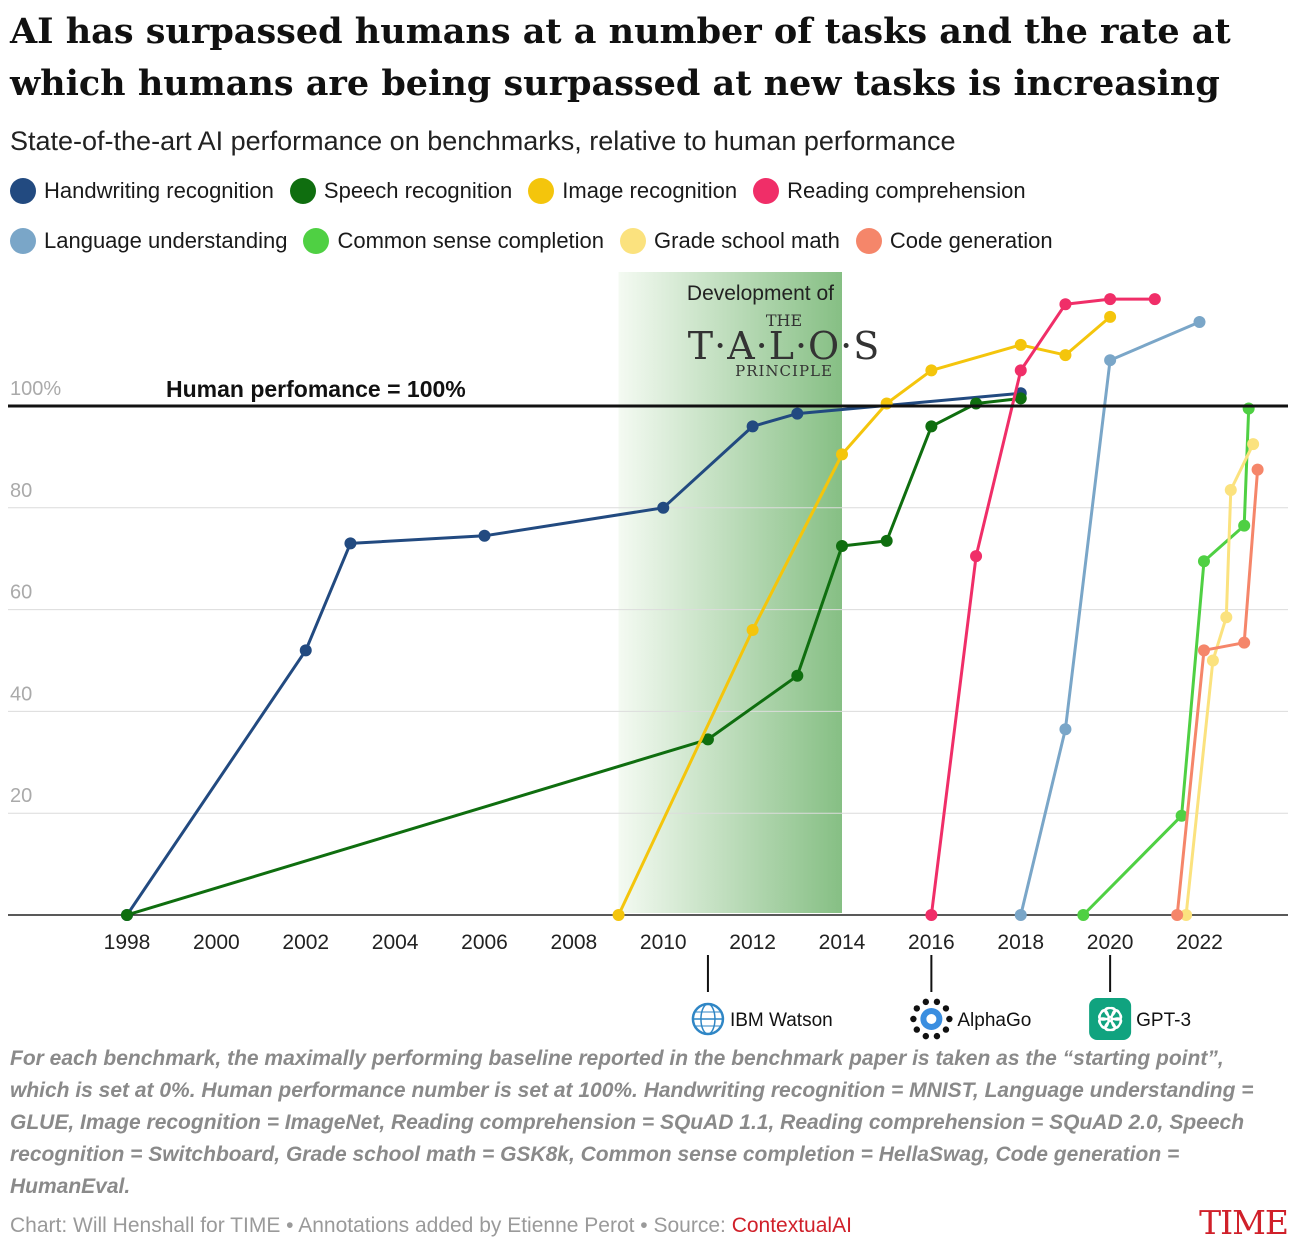  What do you see at coordinates (166, 240) in the screenshot?
I see `legend-label: Language understanding` at bounding box center [166, 240].